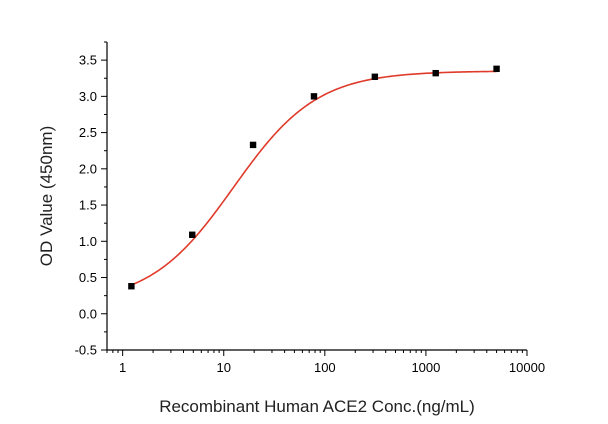 The width and height of the screenshot is (608, 424). What do you see at coordinates (88, 241) in the screenshot?
I see `y-tick-label: 1.0` at bounding box center [88, 241].